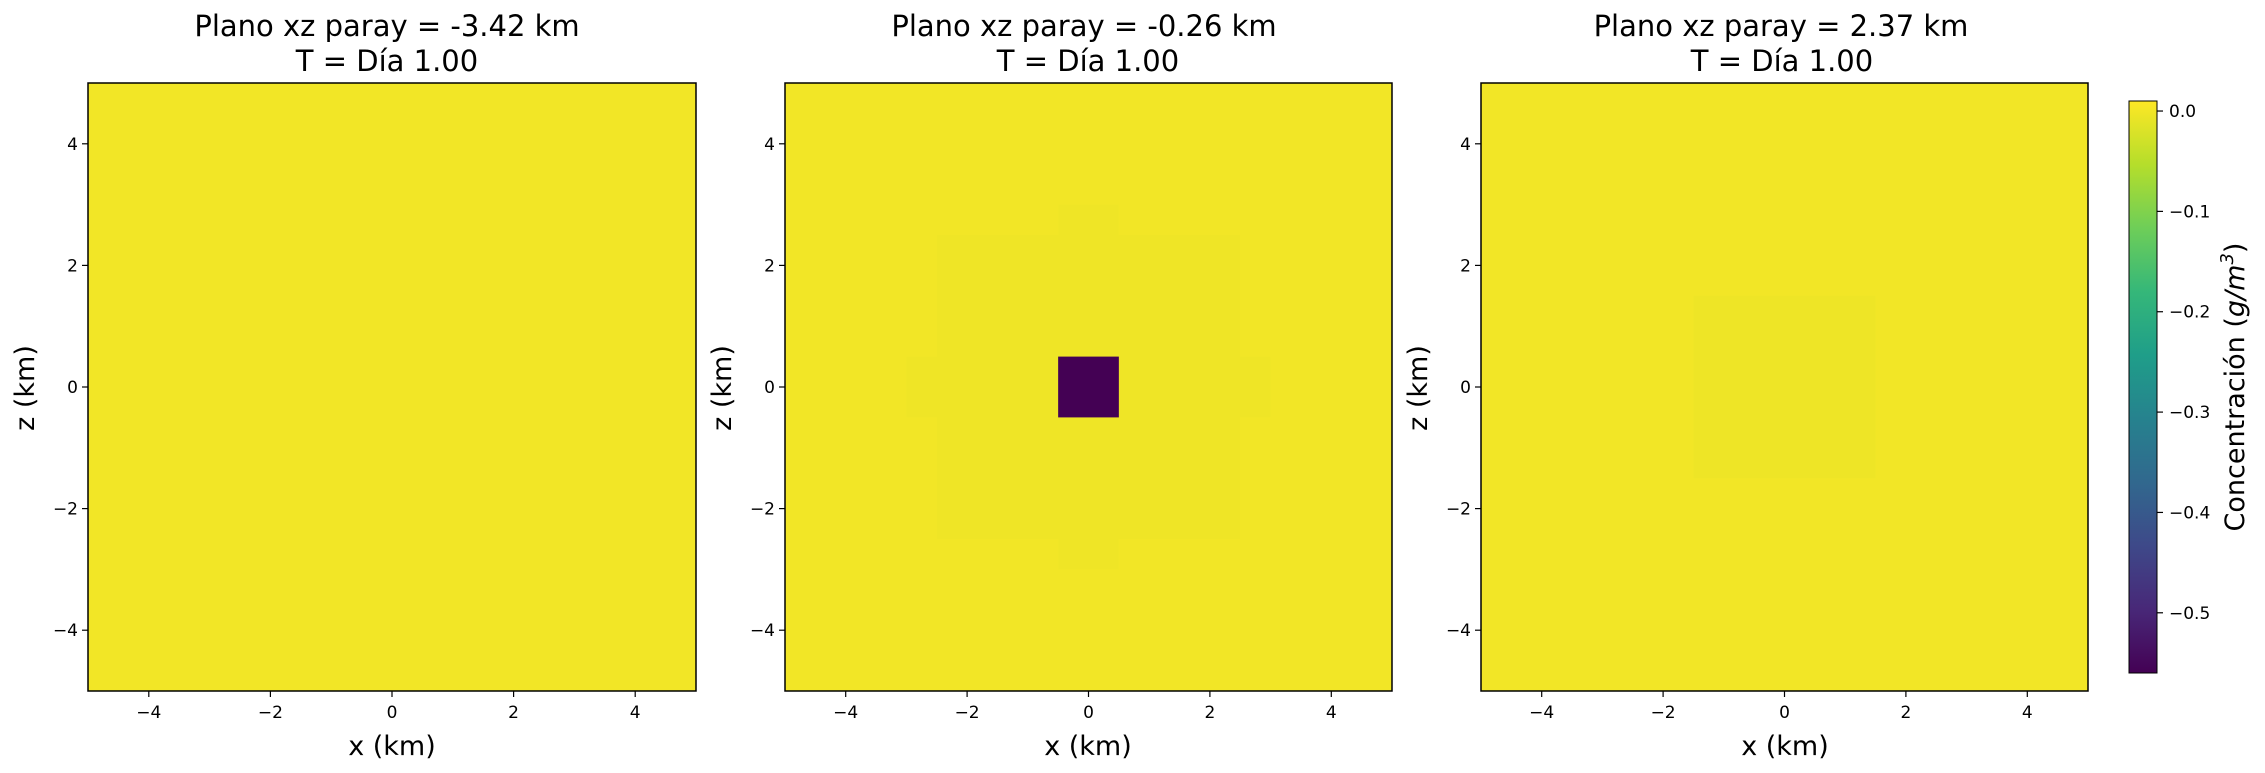  Describe the element at coordinates (1088, 746) in the screenshot. I see `panel-2-xlabel: x (km)` at that location.